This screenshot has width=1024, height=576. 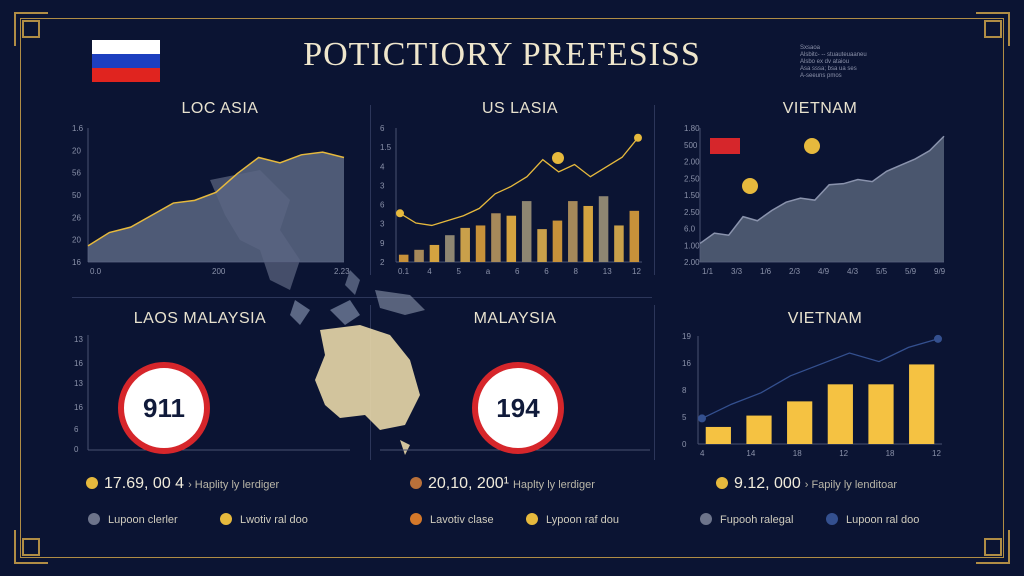 I want to click on x-tick-label: 5/5, so click(x=882, y=271).